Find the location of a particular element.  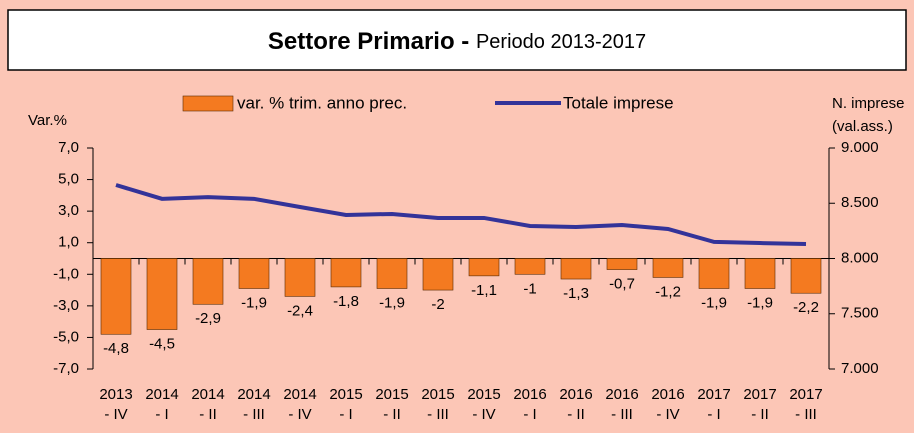

y-tick-label: 3,0 is located at coordinates (68, 210).